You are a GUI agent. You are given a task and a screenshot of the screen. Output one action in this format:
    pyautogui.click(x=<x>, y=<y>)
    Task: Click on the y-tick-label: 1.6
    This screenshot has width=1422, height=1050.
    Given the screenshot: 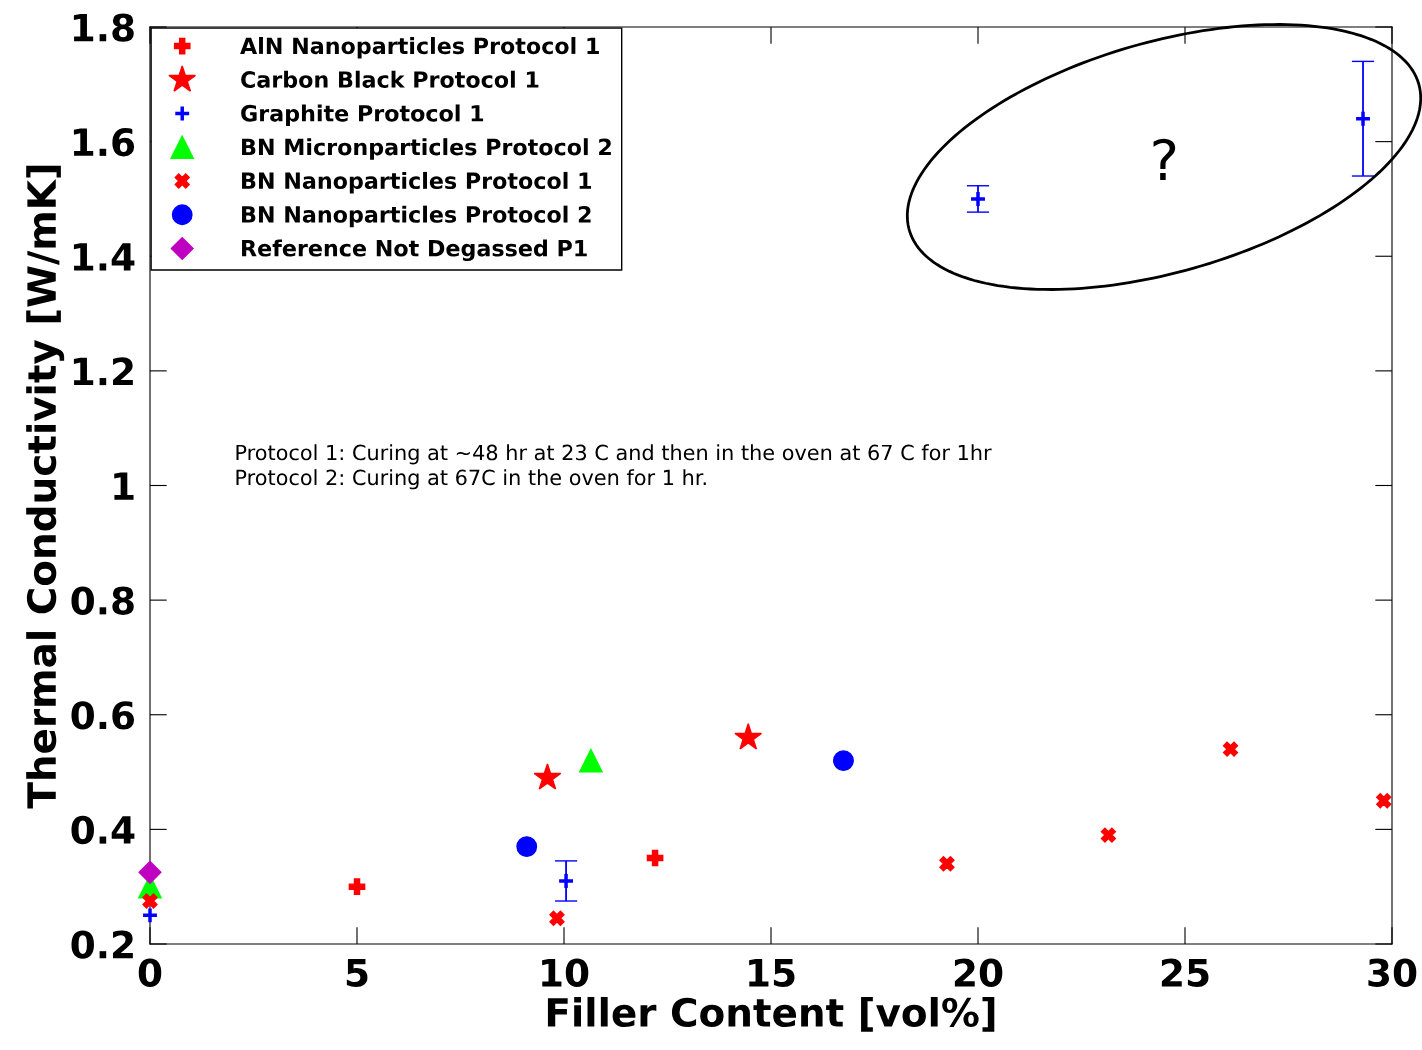 What is the action you would take?
    pyautogui.click(x=104, y=142)
    